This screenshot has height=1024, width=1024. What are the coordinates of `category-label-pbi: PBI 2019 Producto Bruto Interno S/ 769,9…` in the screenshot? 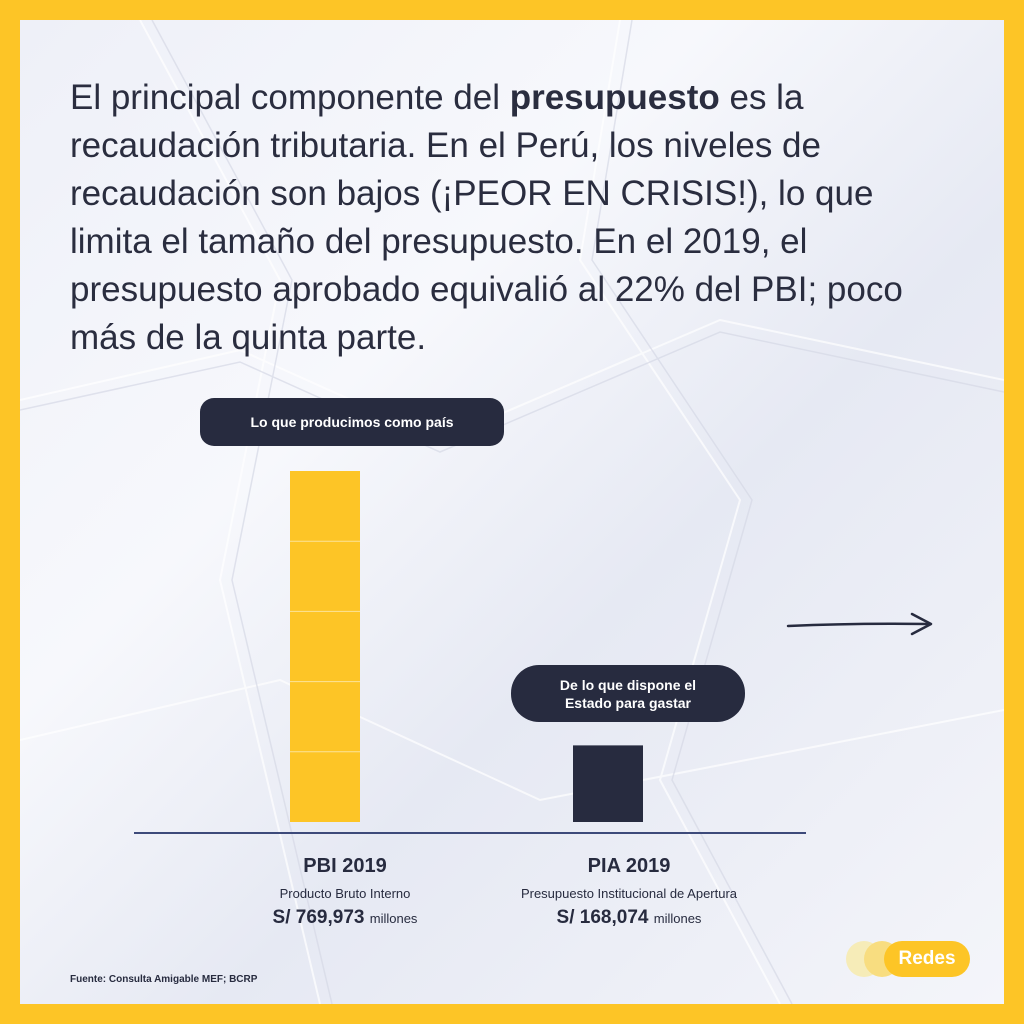 It's located at (345, 892).